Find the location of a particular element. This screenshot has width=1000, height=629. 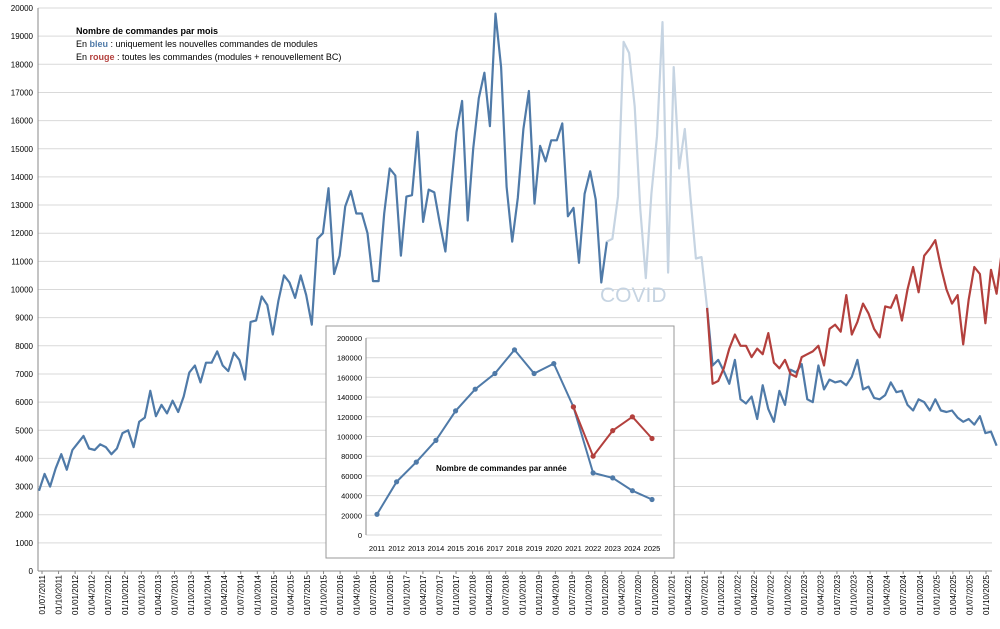

inset-x-tick-label: 2017 is located at coordinates (495, 548).